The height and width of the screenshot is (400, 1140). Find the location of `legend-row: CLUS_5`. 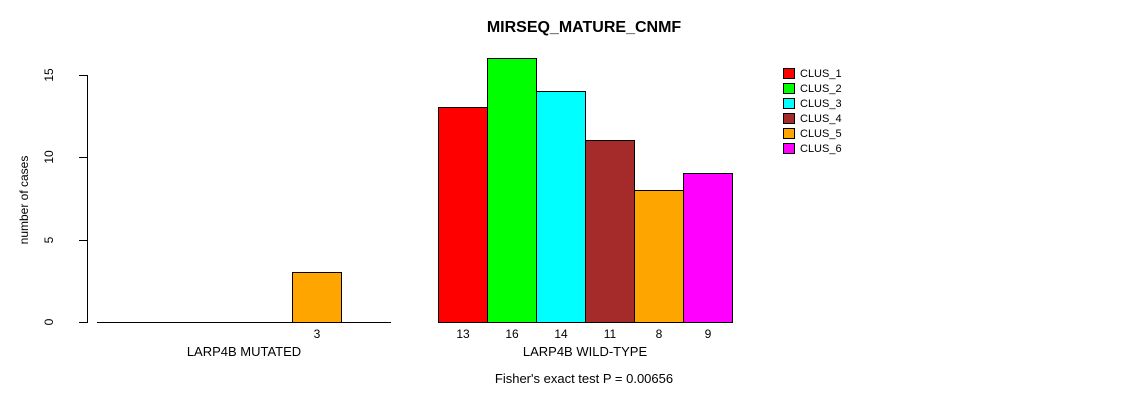

legend-row: CLUS_5 is located at coordinates (812, 133).